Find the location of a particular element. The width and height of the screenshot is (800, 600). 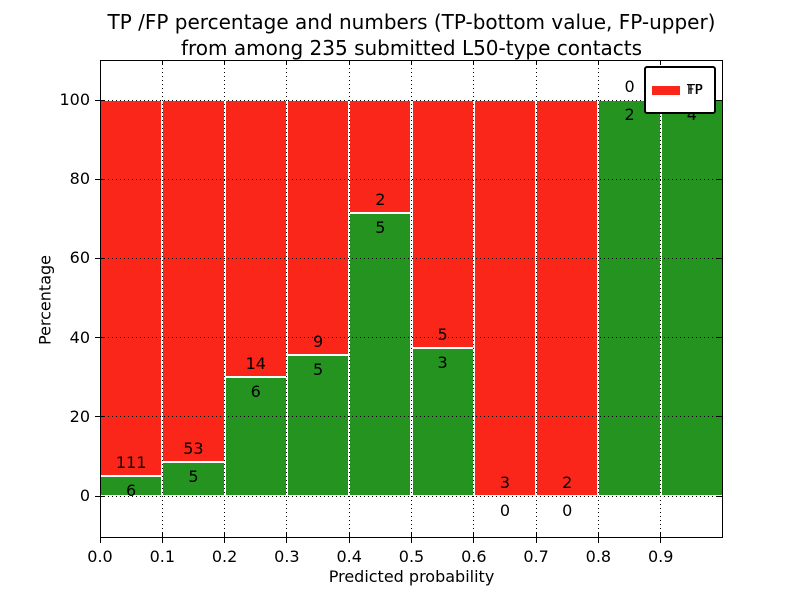

fp-count-label: 111 is located at coordinates (131, 462).